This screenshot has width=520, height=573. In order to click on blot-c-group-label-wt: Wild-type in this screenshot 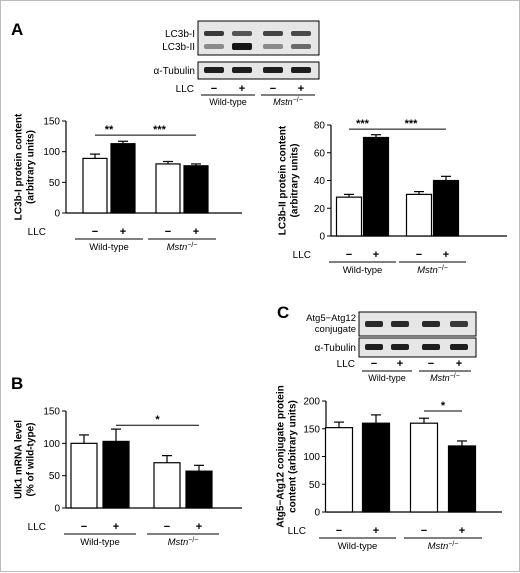, I will do `click(387, 378)`.